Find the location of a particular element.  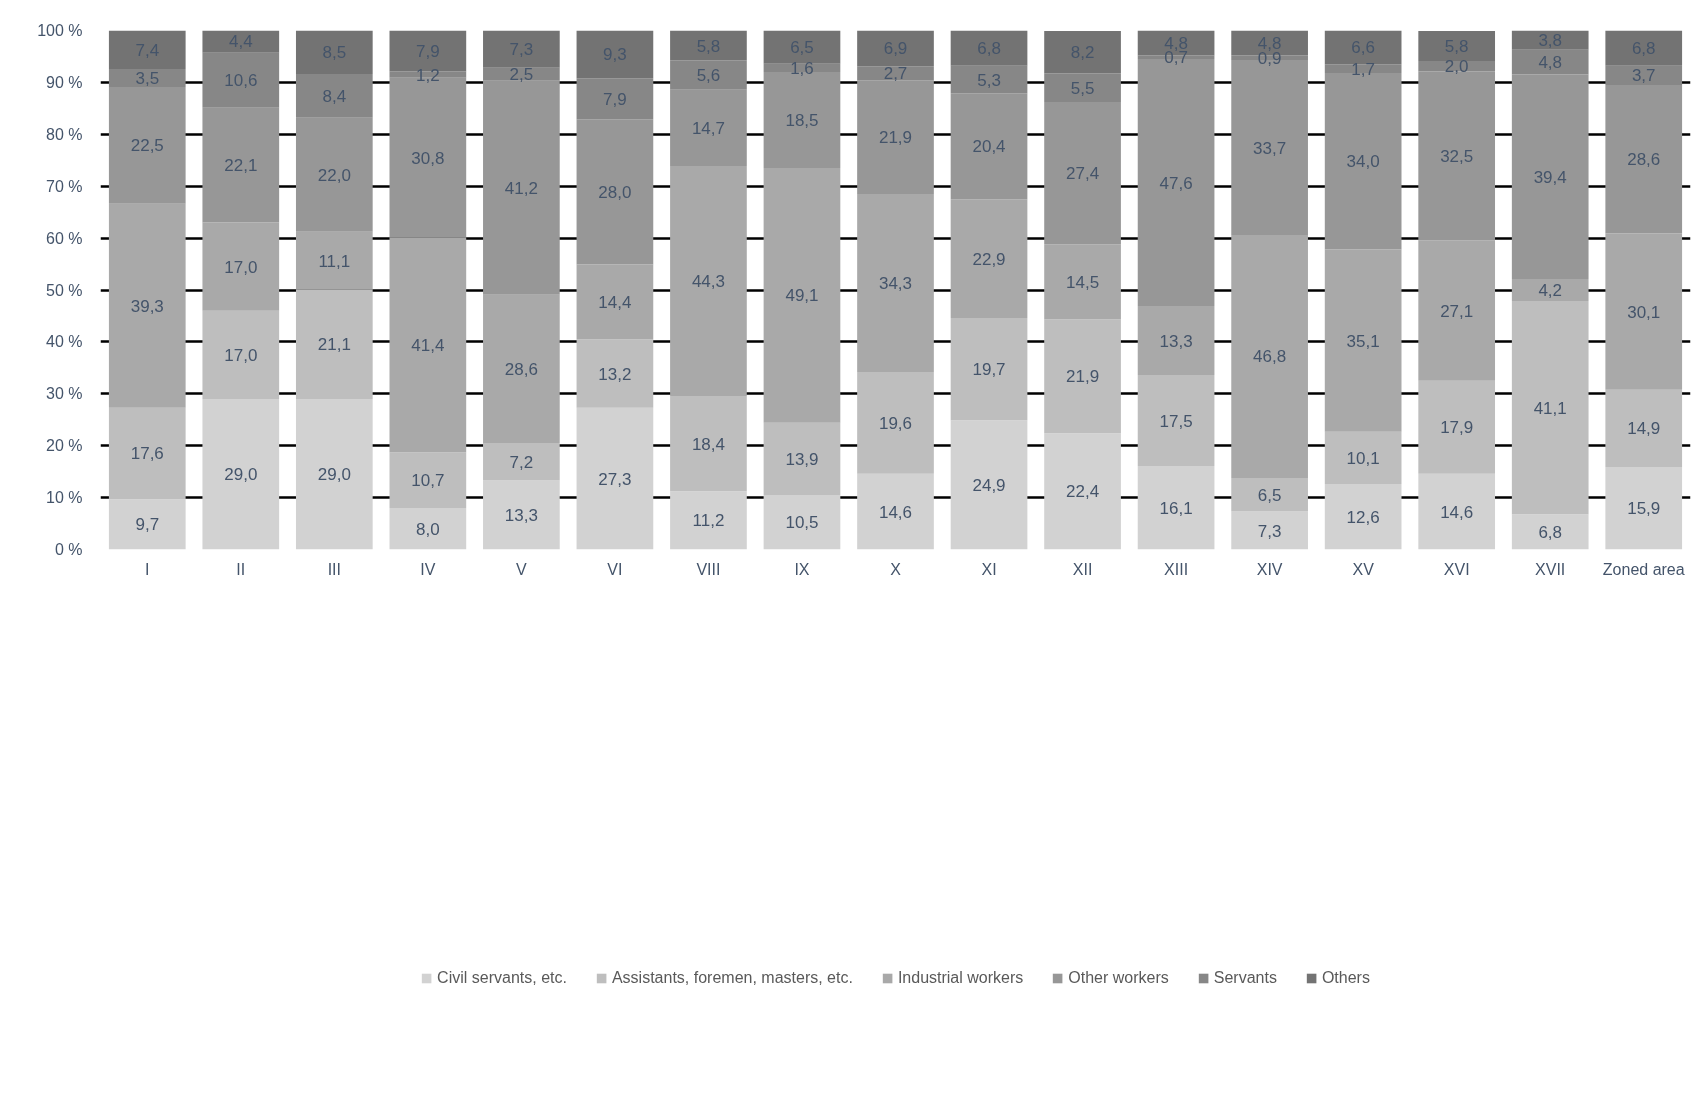

legend-label: Industrial workers is located at coordinates (960, 977).